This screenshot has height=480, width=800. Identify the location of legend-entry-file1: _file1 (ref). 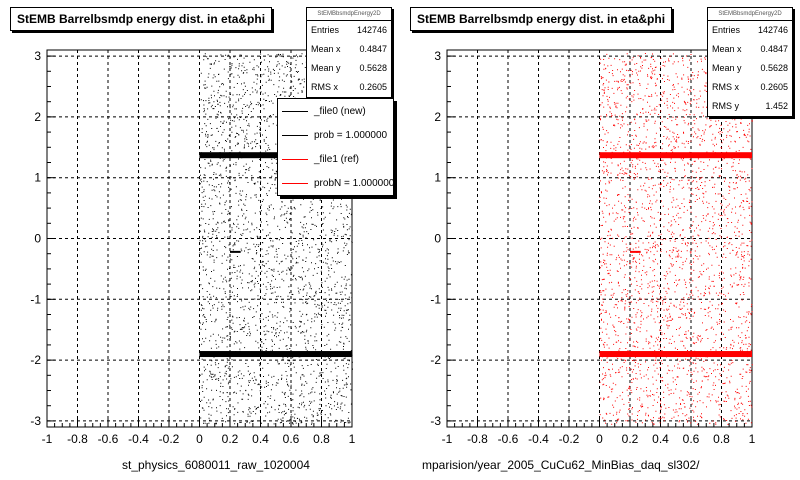
(335, 159).